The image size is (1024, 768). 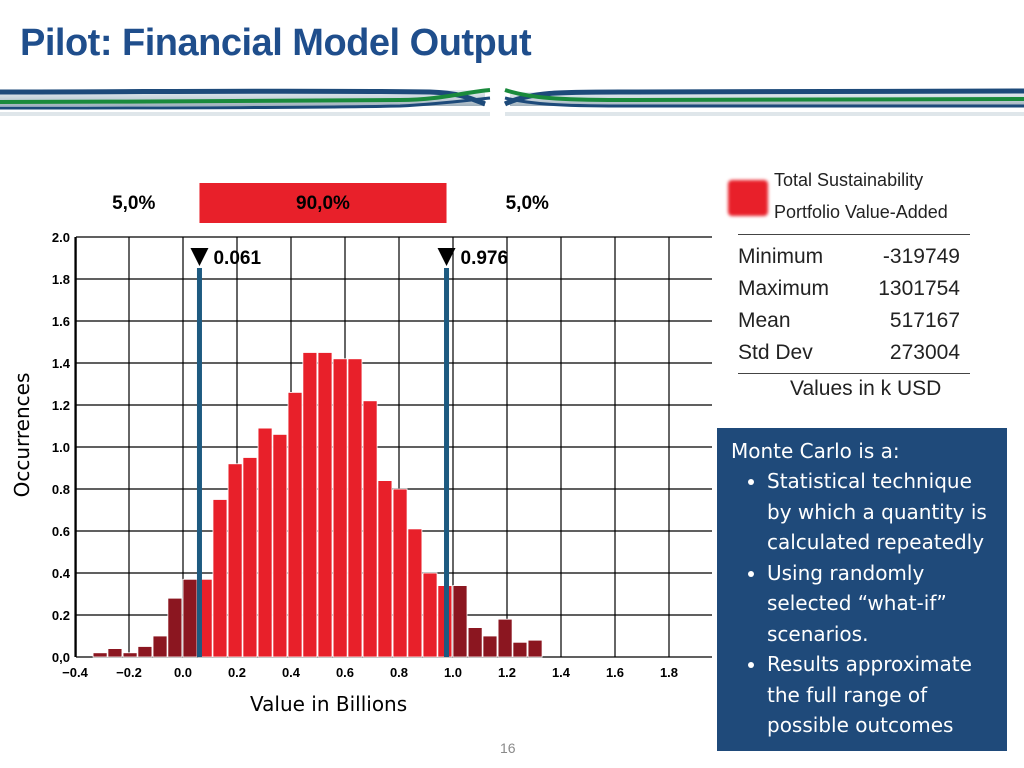 I want to click on stat-row-minimum: Minimum -319749, so click(x=854, y=257).